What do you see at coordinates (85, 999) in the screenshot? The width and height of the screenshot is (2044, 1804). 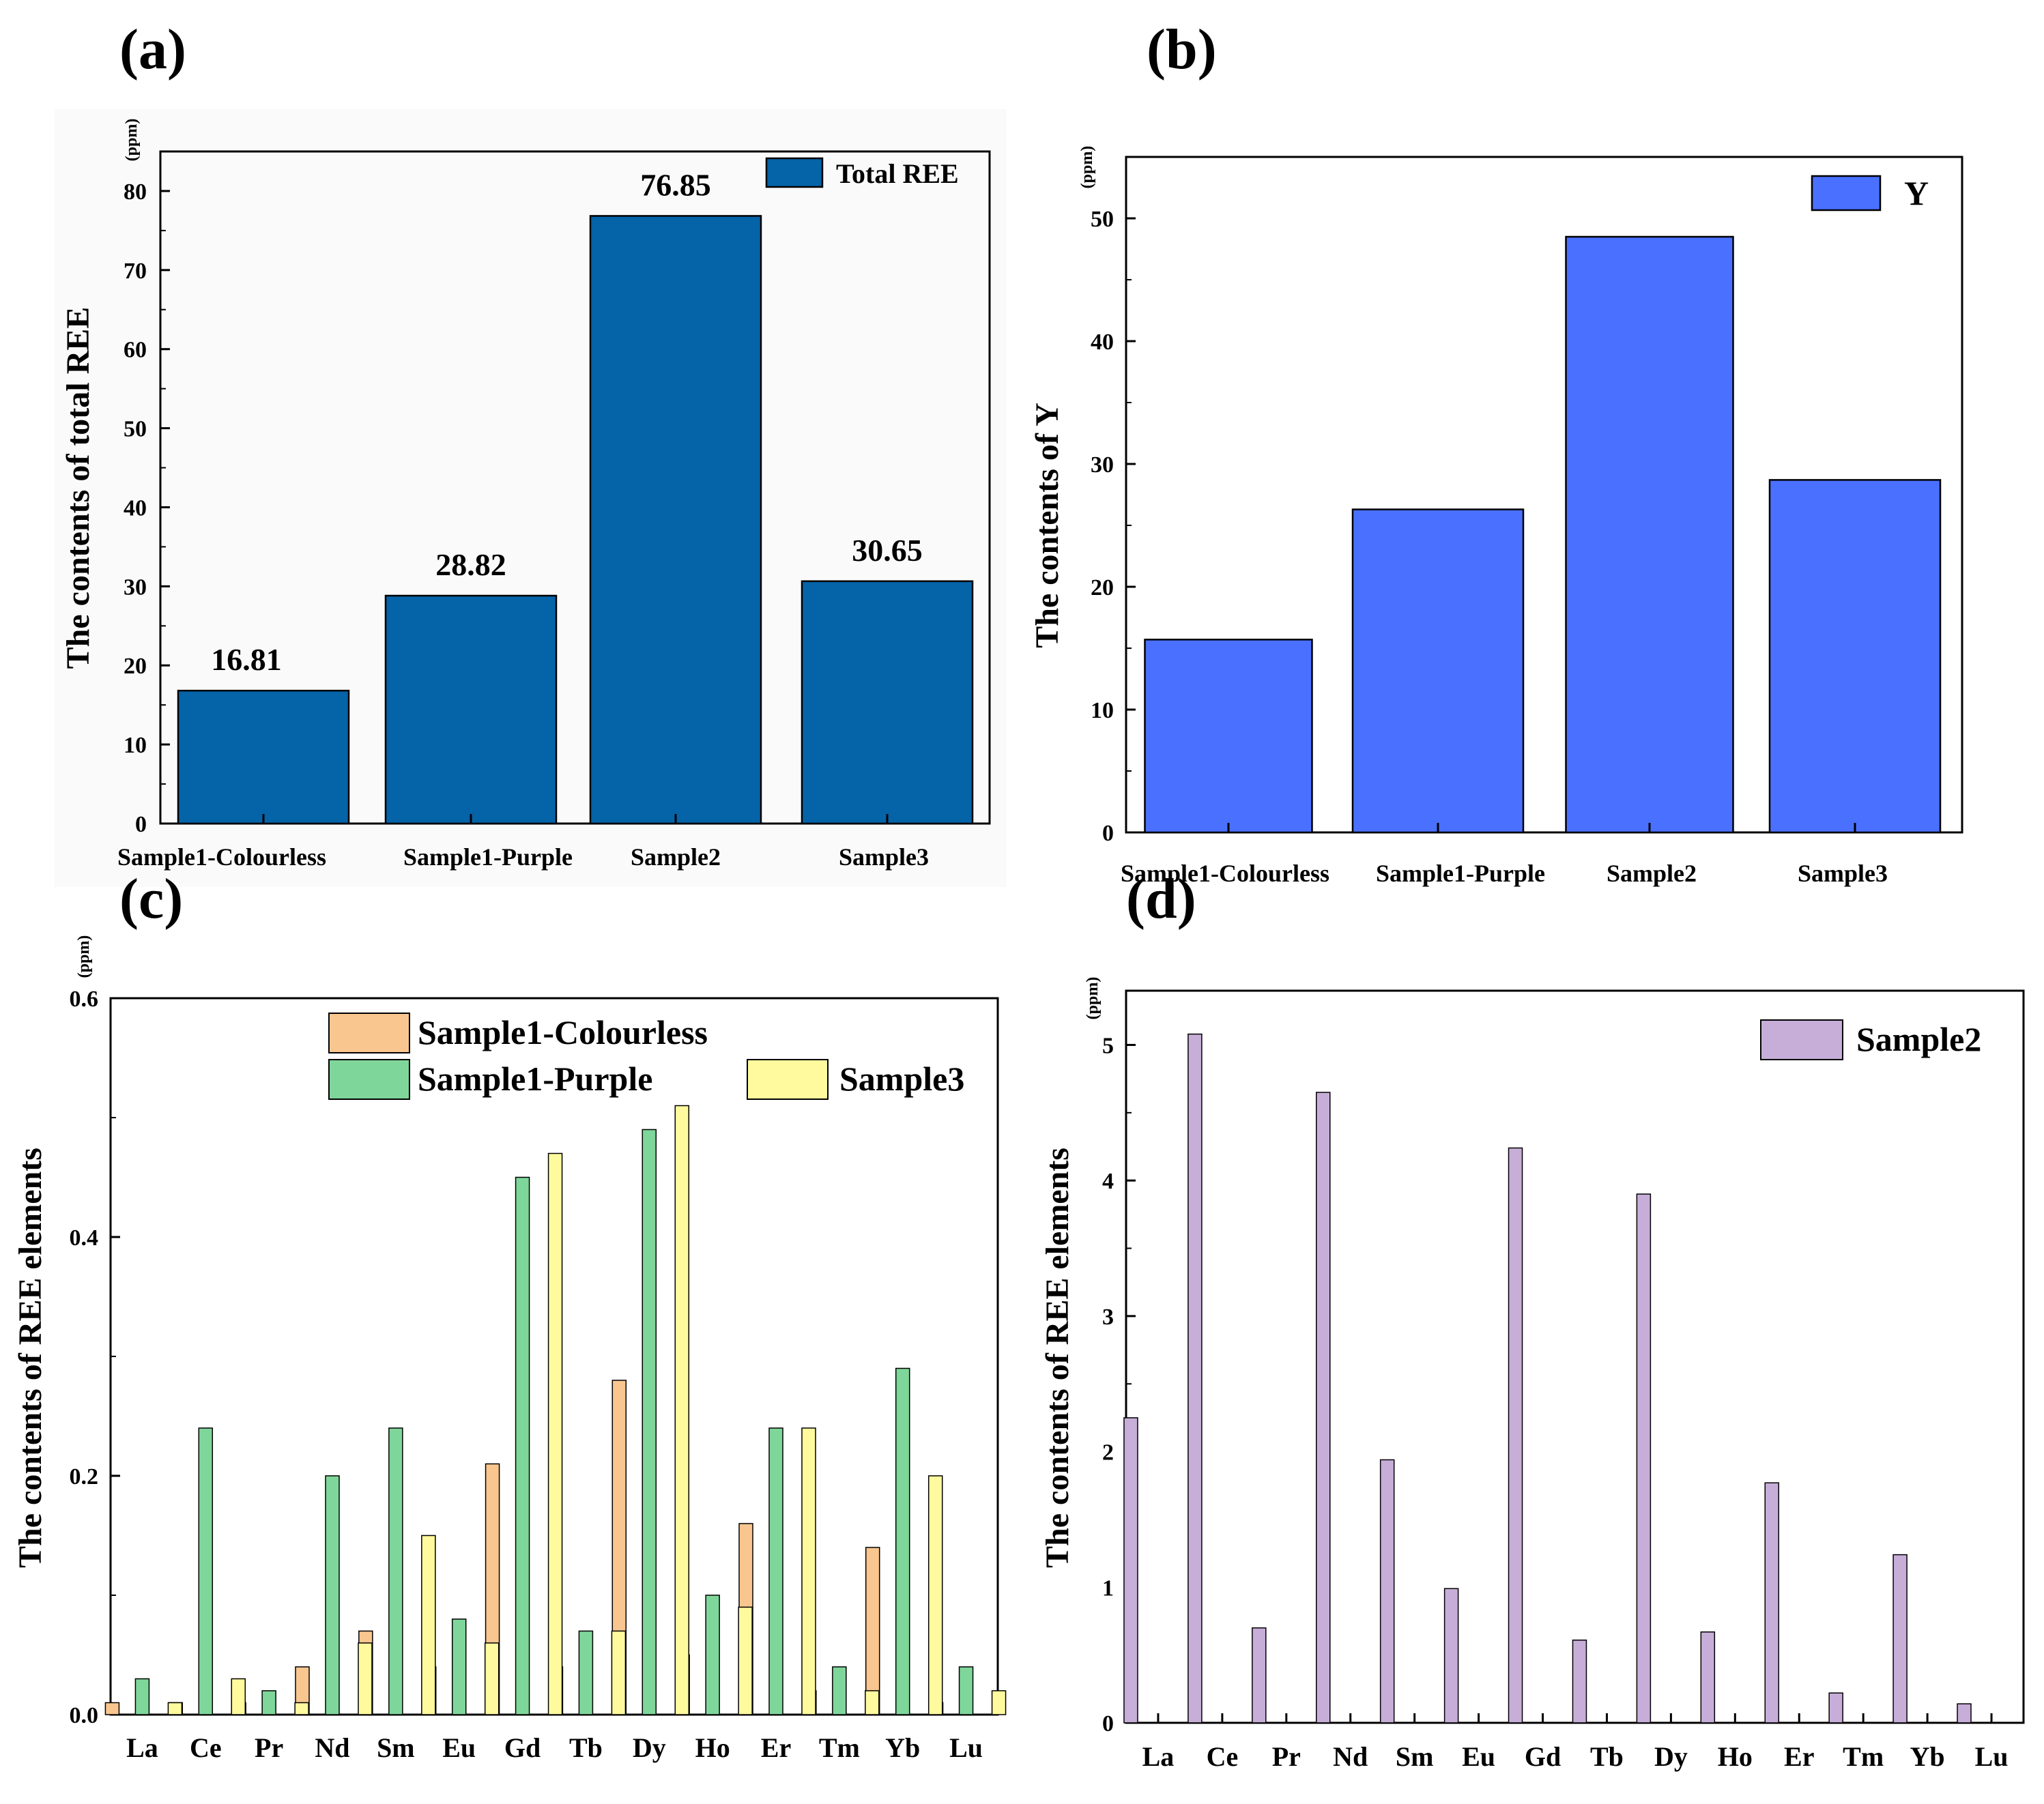 I see `y-tick-label: 0.6` at bounding box center [85, 999].